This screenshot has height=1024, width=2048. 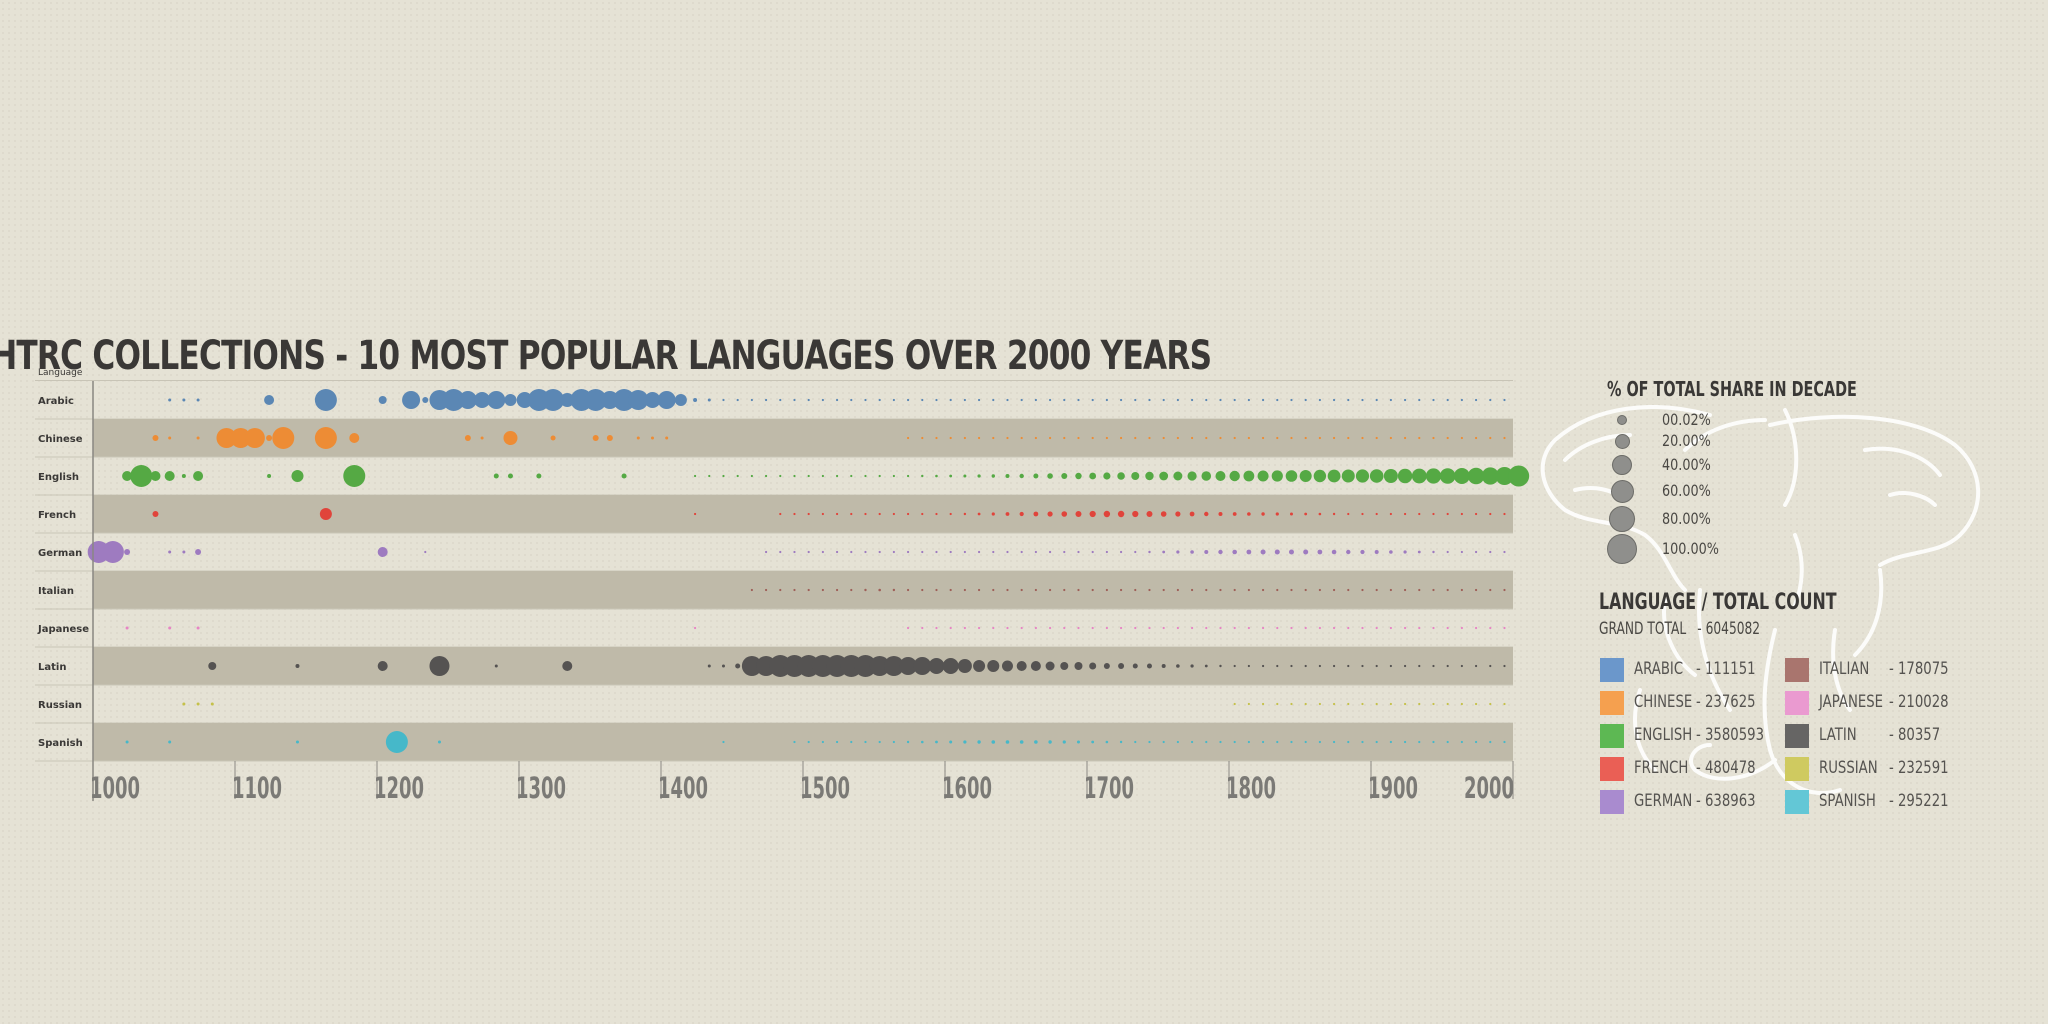 What do you see at coordinates (1109, 788) in the screenshot?
I see `tick-label: 1700` at bounding box center [1109, 788].